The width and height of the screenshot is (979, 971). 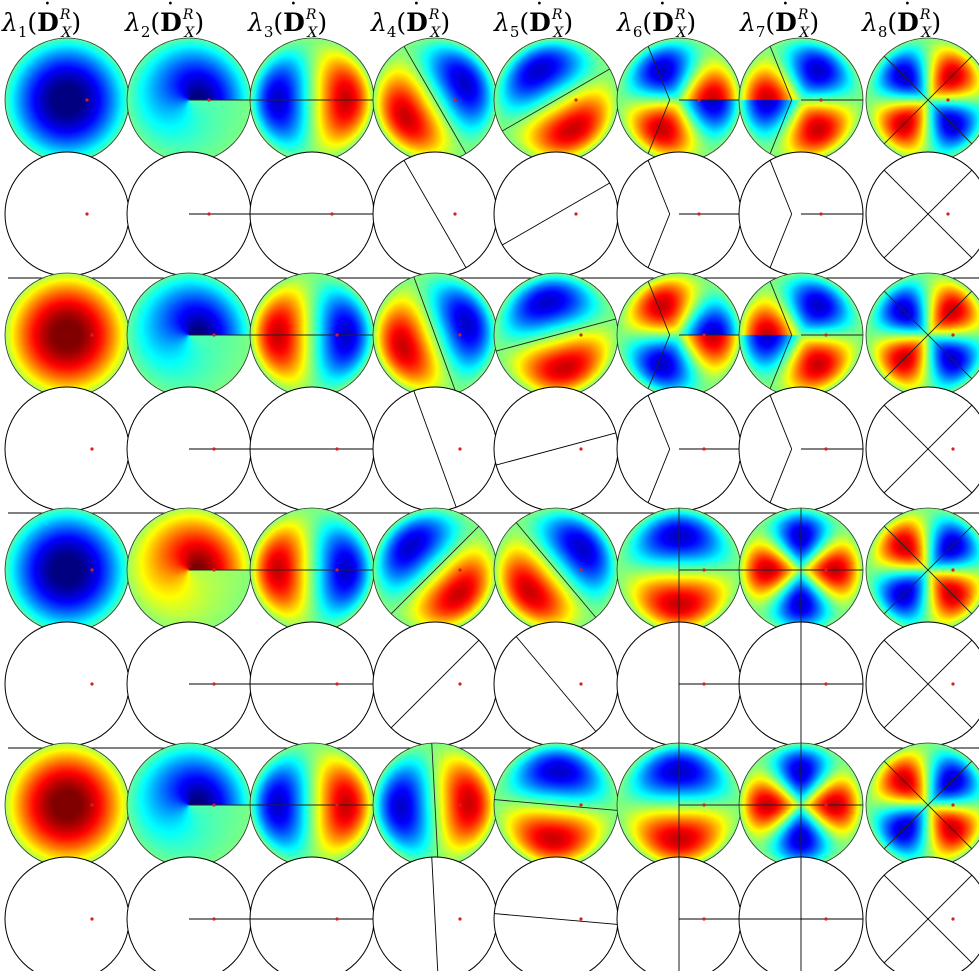 I want to click on column-header-1: λ1(DRX), so click(x=41, y=23).